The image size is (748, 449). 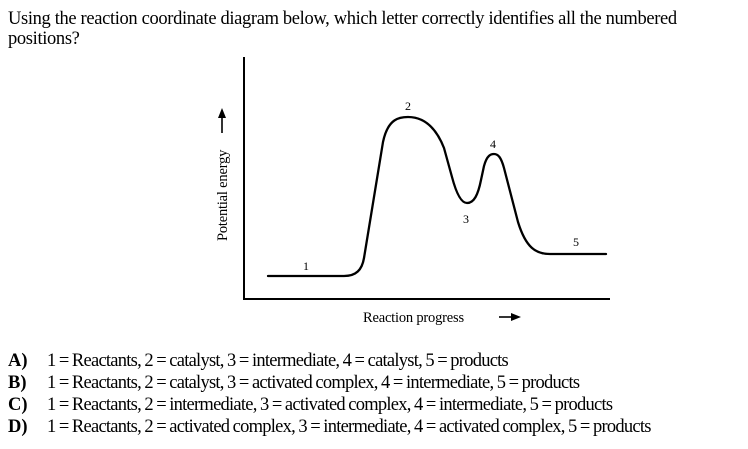 What do you see at coordinates (413, 318) in the screenshot?
I see `x-axis-label: Reaction progress` at bounding box center [413, 318].